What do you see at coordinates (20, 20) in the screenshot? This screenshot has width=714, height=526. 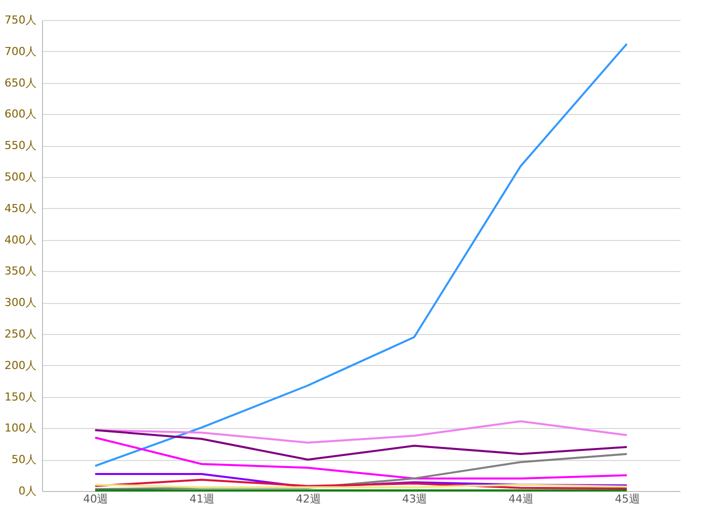 I see `y-tick-label: 750人` at bounding box center [20, 20].